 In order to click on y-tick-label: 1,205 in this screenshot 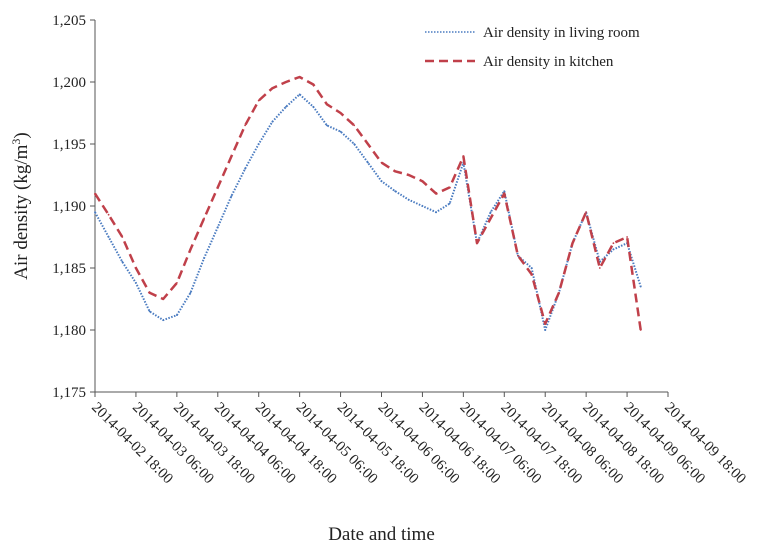, I will do `click(69, 21)`.